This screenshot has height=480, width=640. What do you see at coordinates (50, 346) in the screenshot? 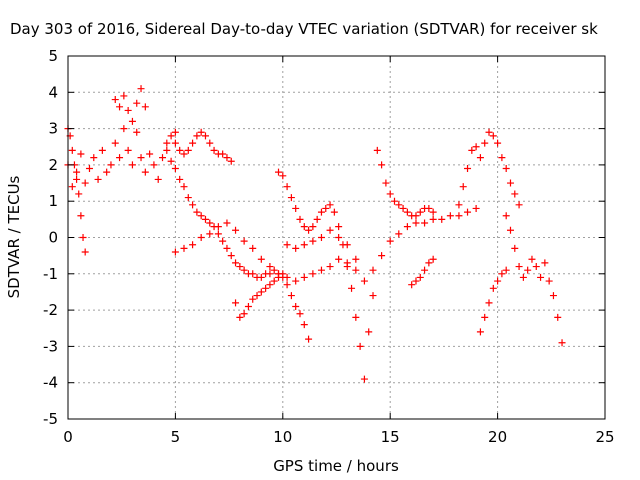
I see `y-tick-label: -3` at bounding box center [50, 346].